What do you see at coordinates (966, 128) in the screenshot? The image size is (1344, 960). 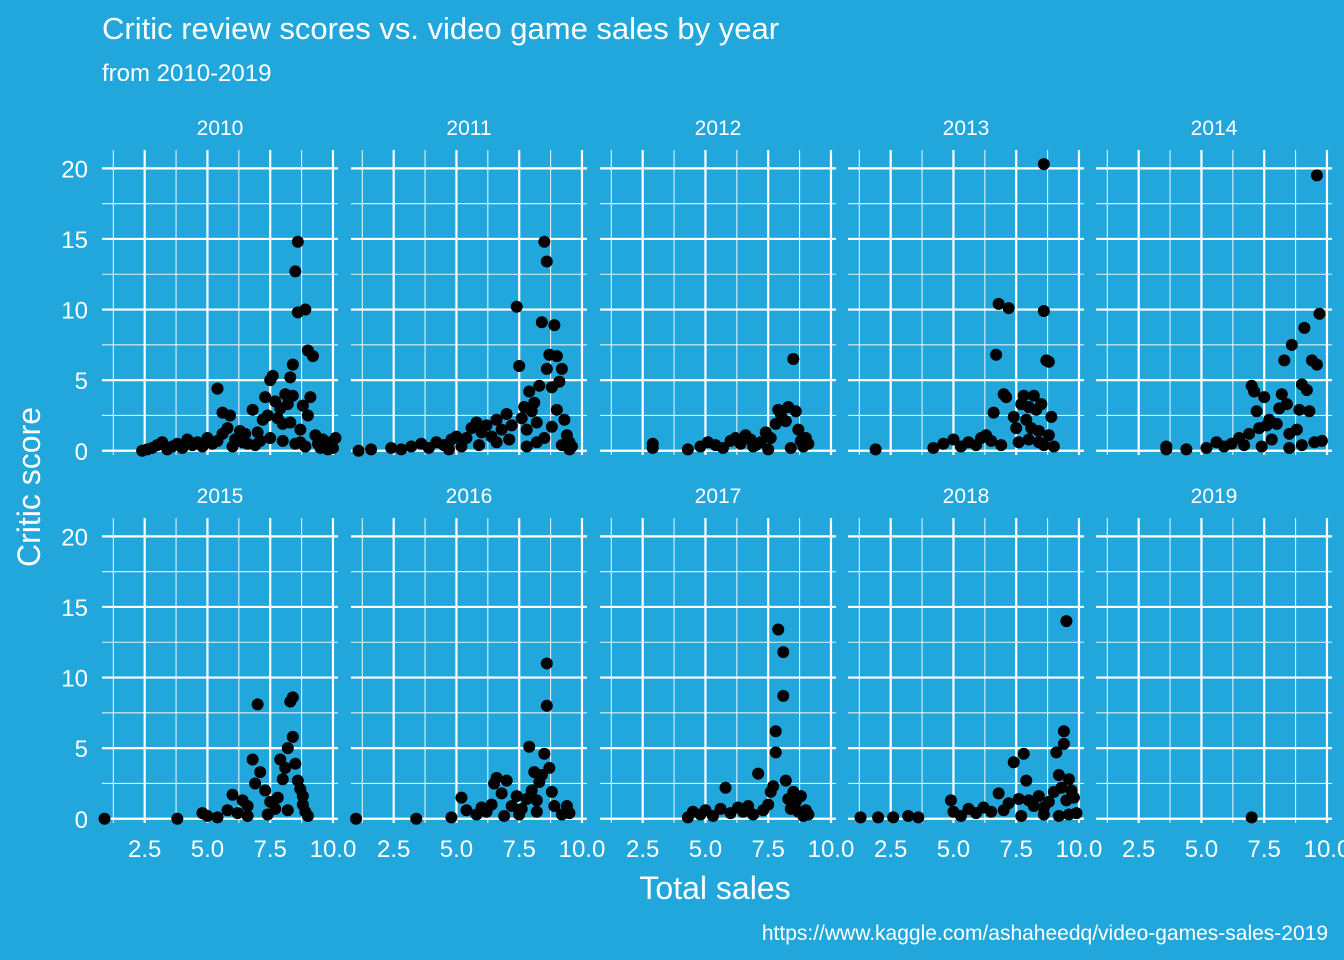 I see `facet-label: 2013` at bounding box center [966, 128].